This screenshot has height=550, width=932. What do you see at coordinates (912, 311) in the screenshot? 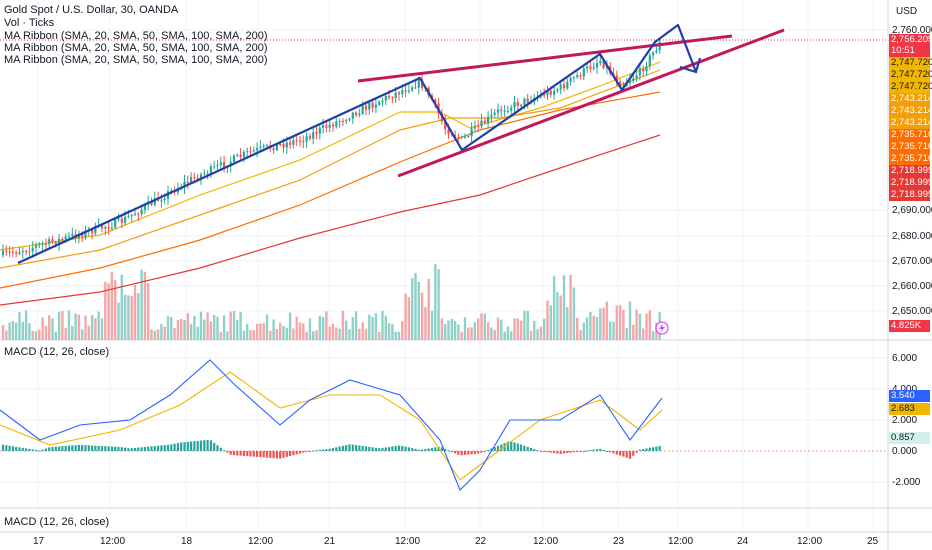
I see `price-label: 2,650.000` at bounding box center [912, 311].